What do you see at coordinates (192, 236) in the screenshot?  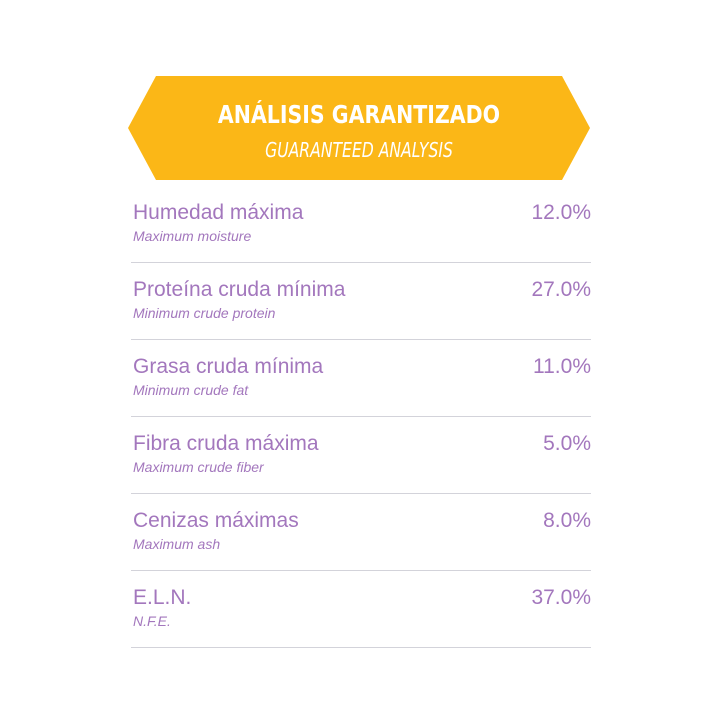 I see `row-sub: Maximum moisture` at bounding box center [192, 236].